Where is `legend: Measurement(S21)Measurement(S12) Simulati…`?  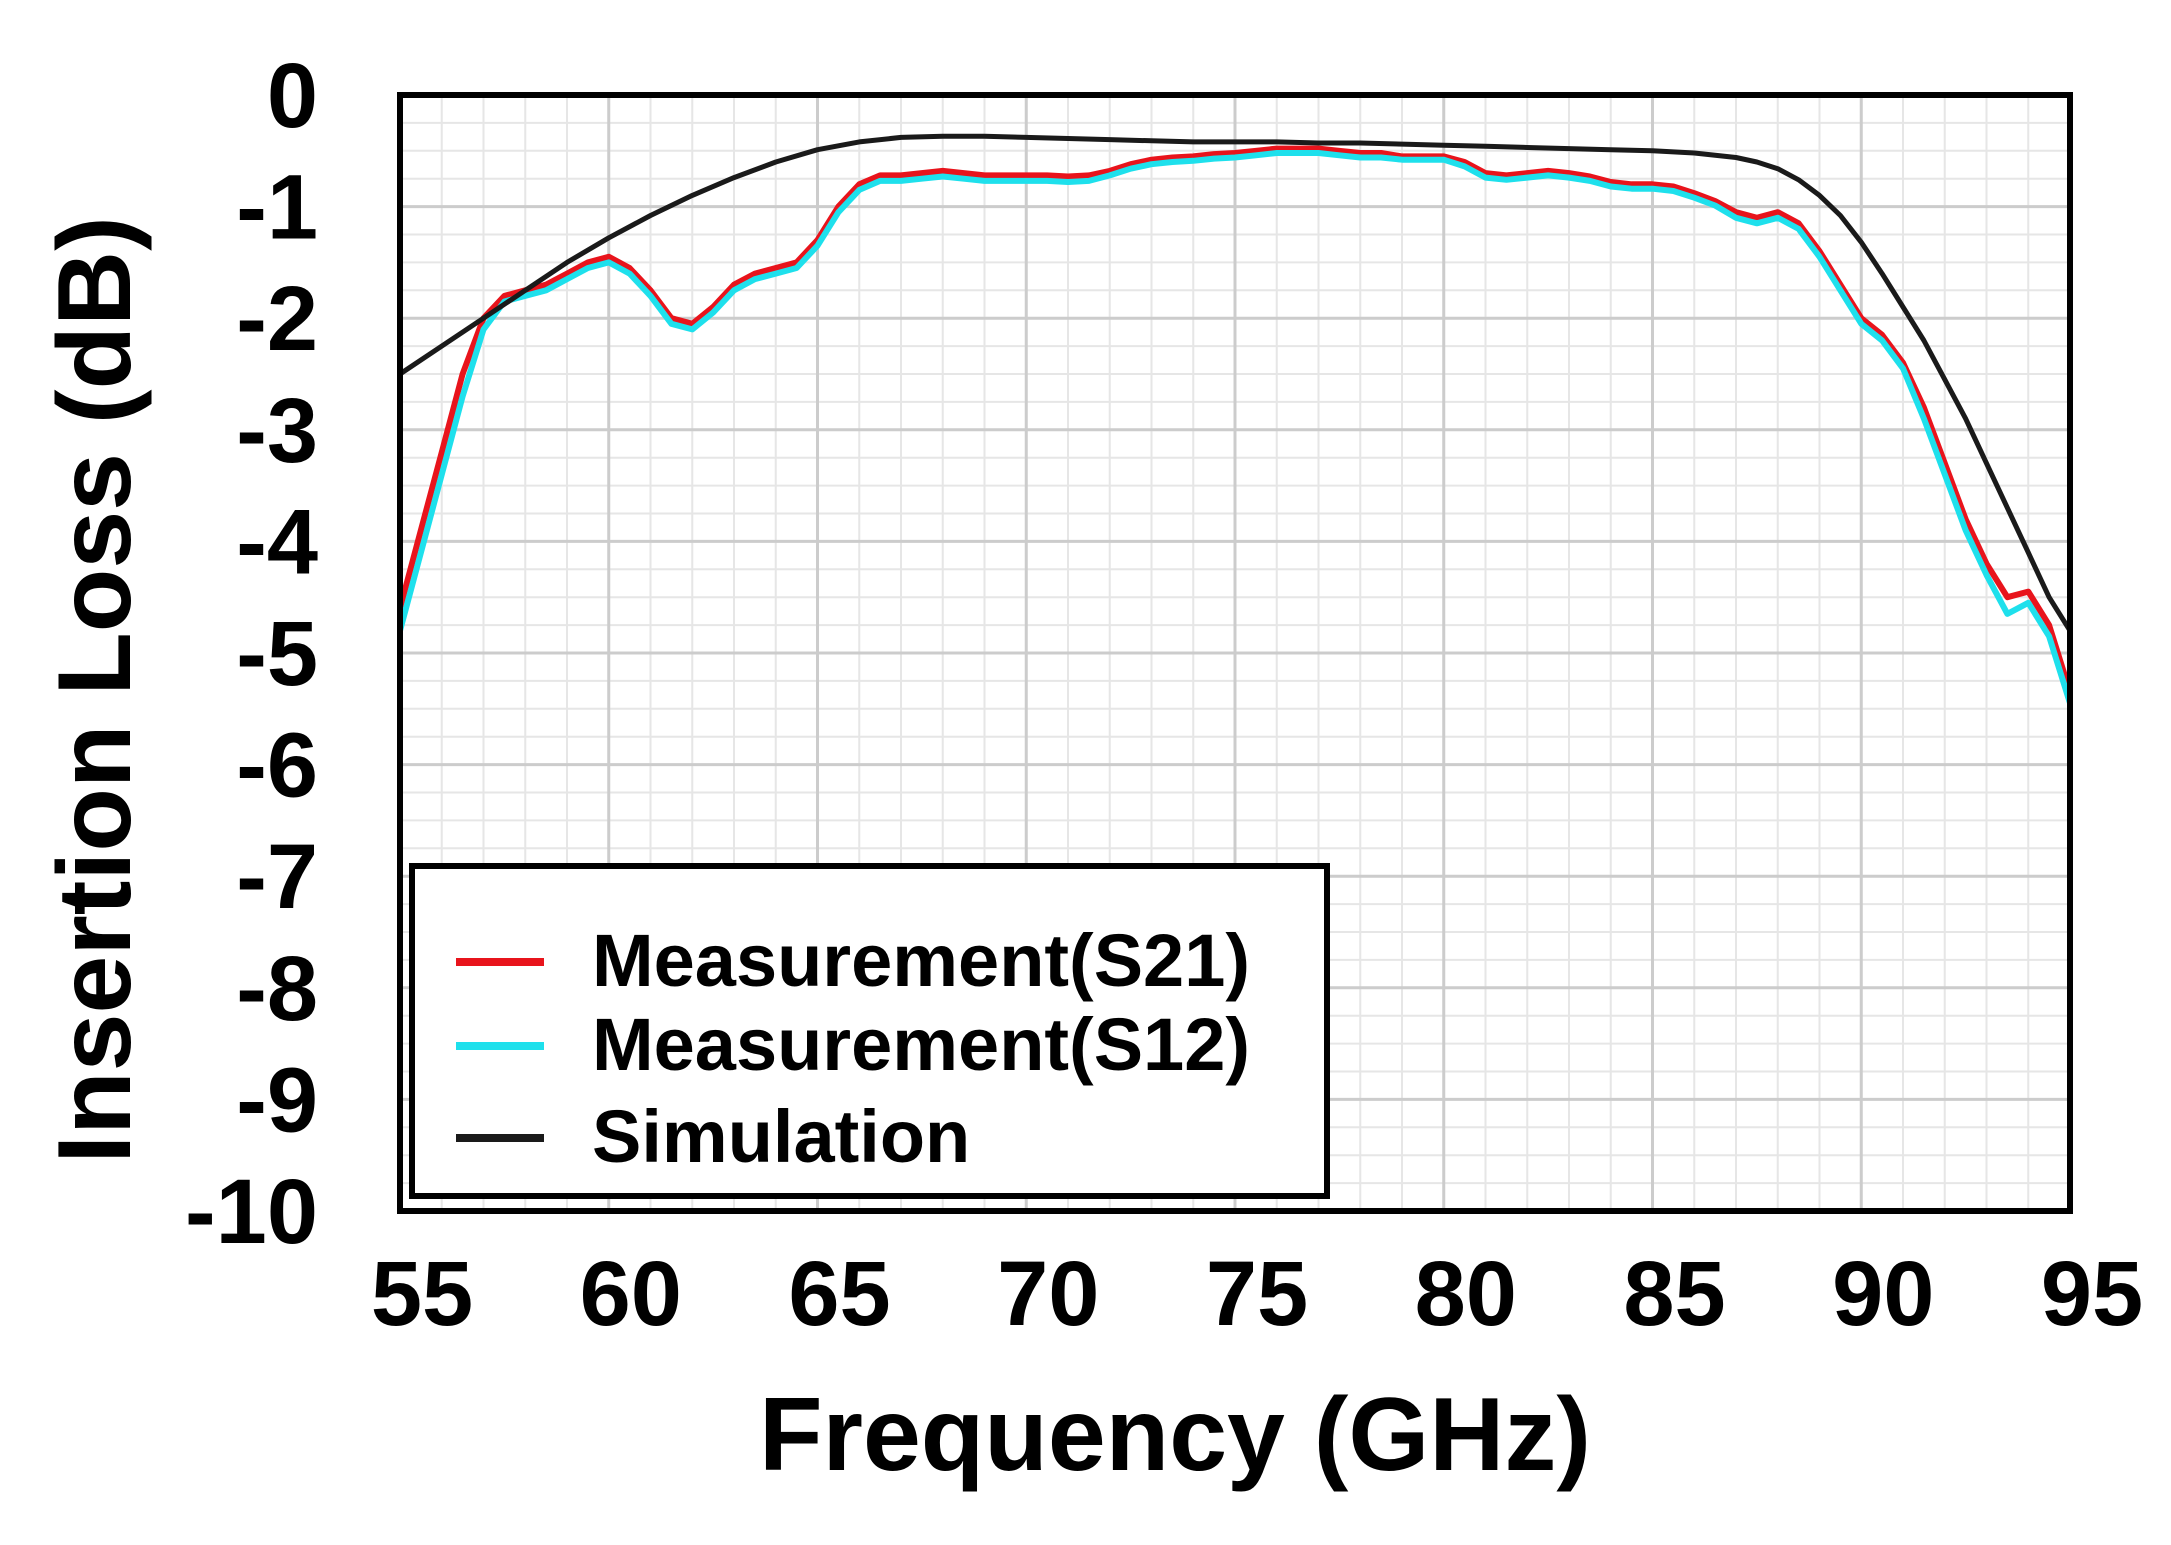 legend: Measurement(S21)Measurement(S12) Simulati… is located at coordinates (869, 1031).